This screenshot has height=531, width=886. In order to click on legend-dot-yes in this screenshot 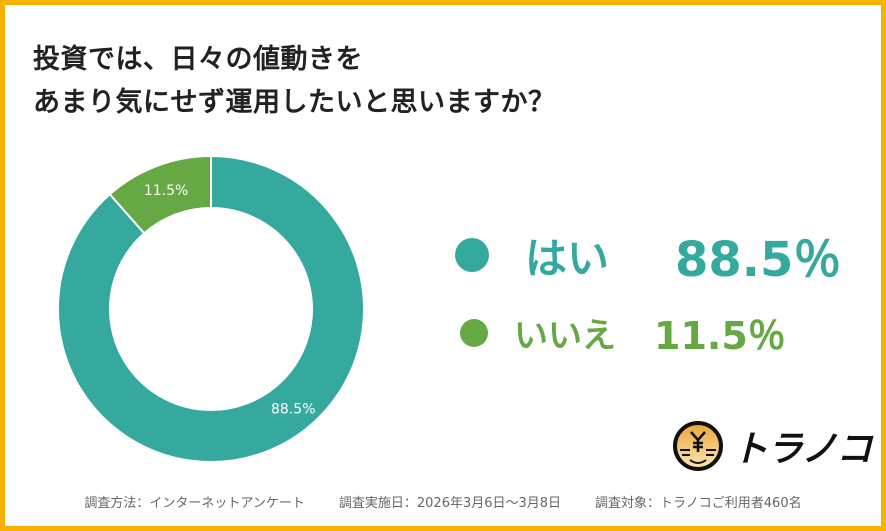, I will do `click(472, 255)`.